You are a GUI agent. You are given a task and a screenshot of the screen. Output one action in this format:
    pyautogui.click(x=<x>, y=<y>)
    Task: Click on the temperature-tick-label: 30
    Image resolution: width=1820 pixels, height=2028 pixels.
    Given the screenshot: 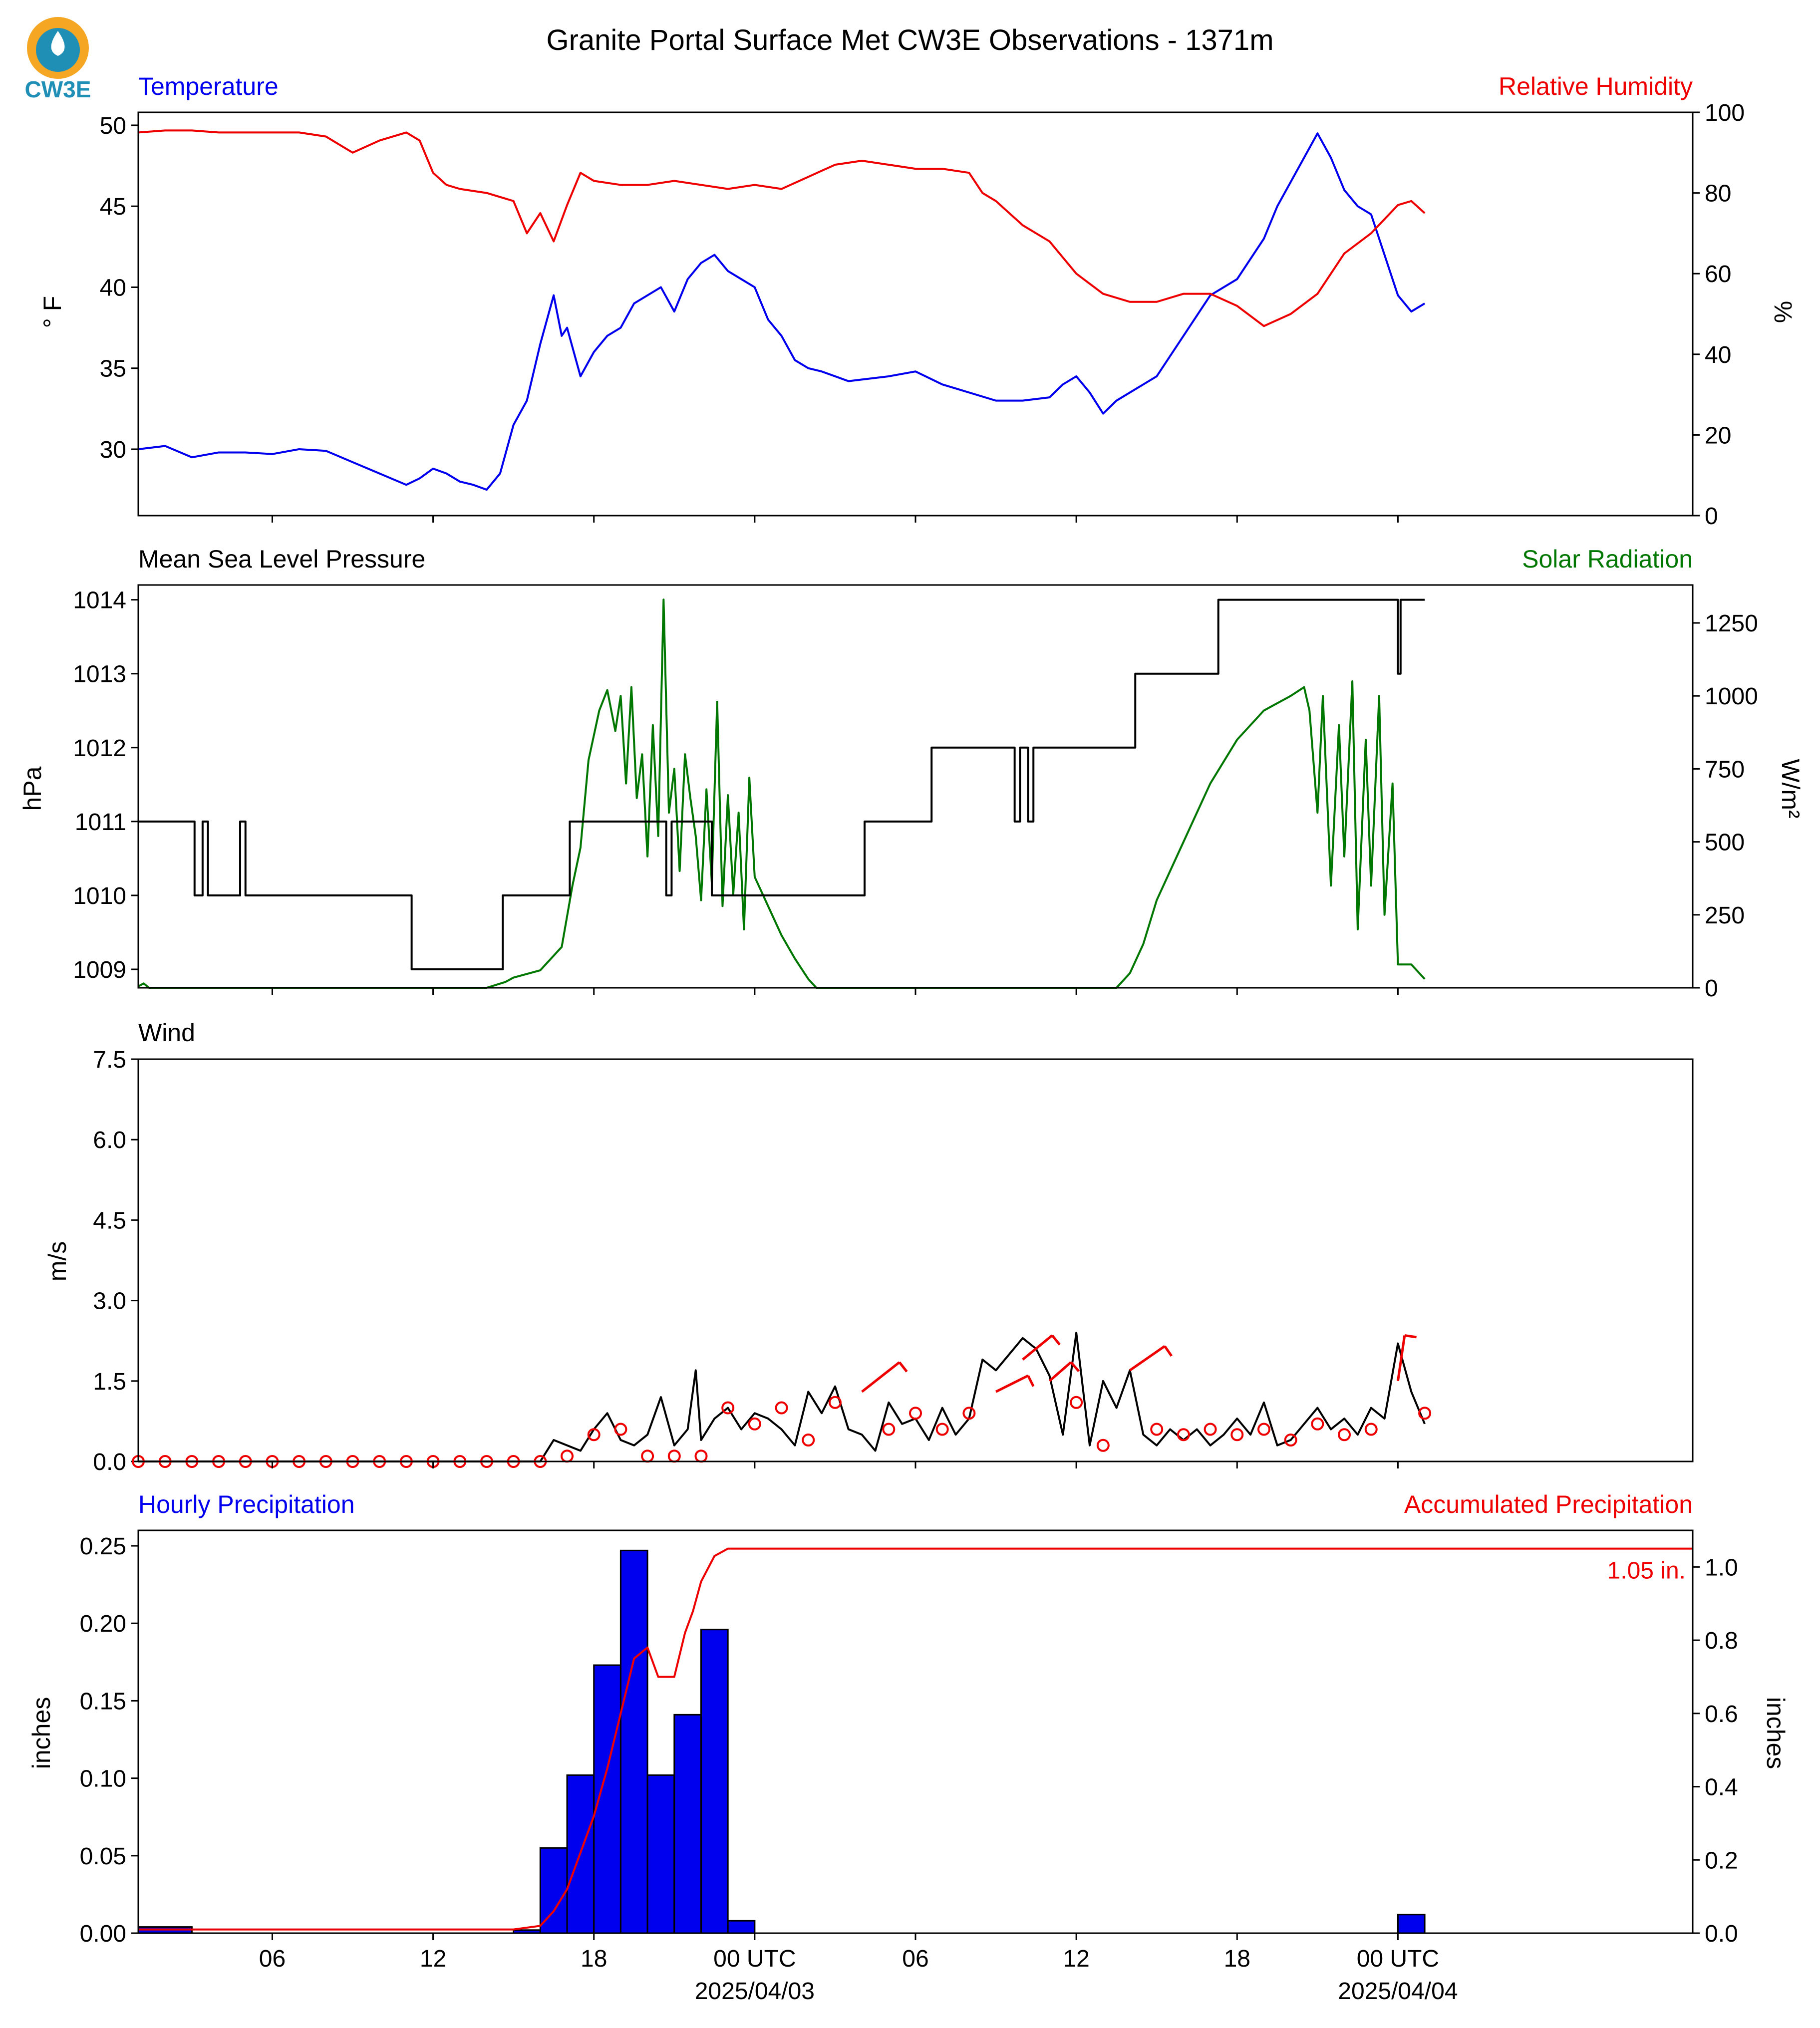 What is the action you would take?
    pyautogui.click(x=113, y=450)
    